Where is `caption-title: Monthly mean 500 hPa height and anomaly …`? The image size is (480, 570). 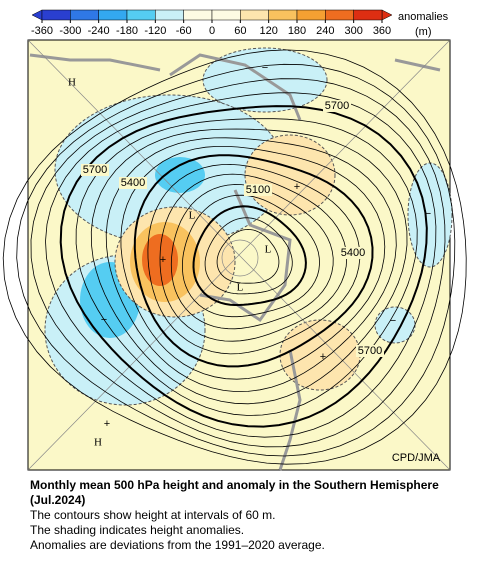
caption-title: Monthly mean 500 hPa height and anomaly … is located at coordinates (234, 492).